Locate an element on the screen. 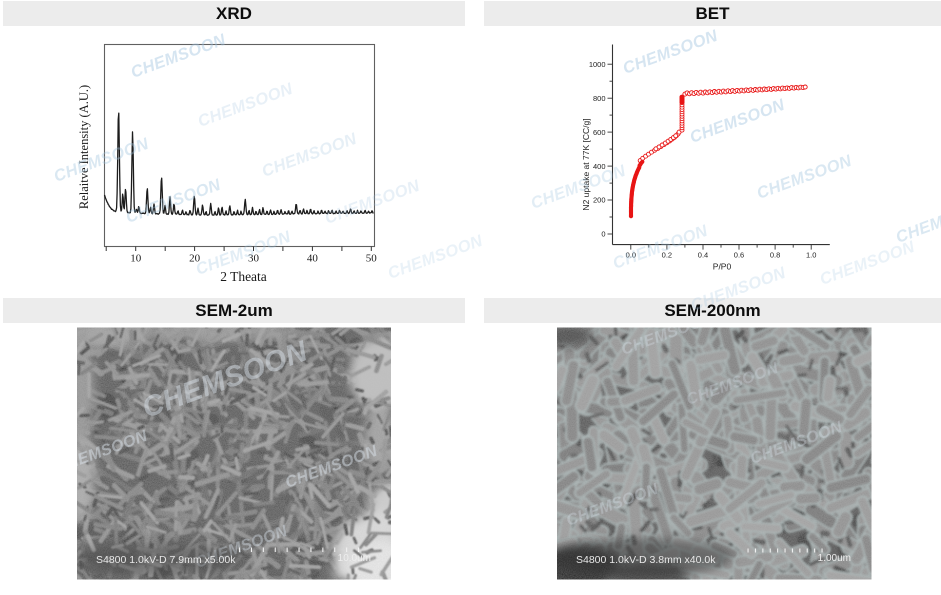  svg-text: 10.0um is located at coordinates (354, 558).